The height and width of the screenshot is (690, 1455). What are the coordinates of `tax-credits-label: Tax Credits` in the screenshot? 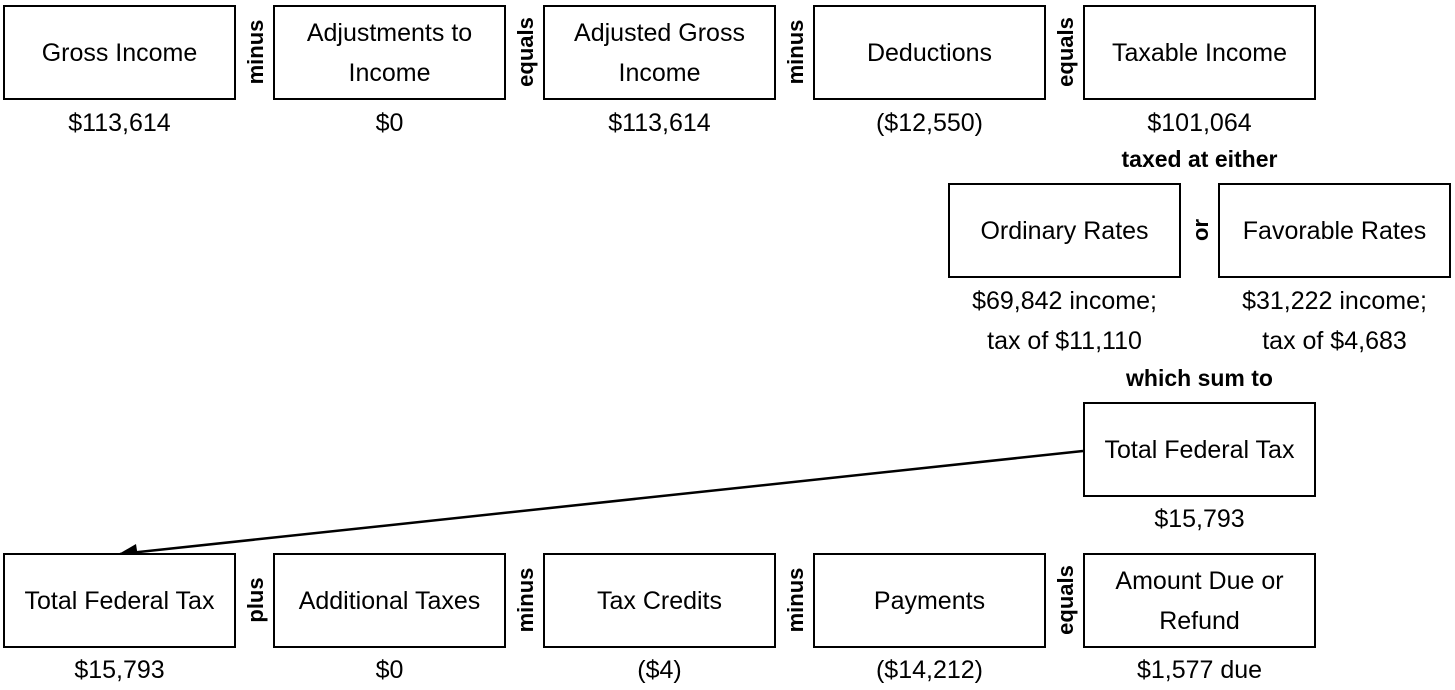 It's located at (659, 600).